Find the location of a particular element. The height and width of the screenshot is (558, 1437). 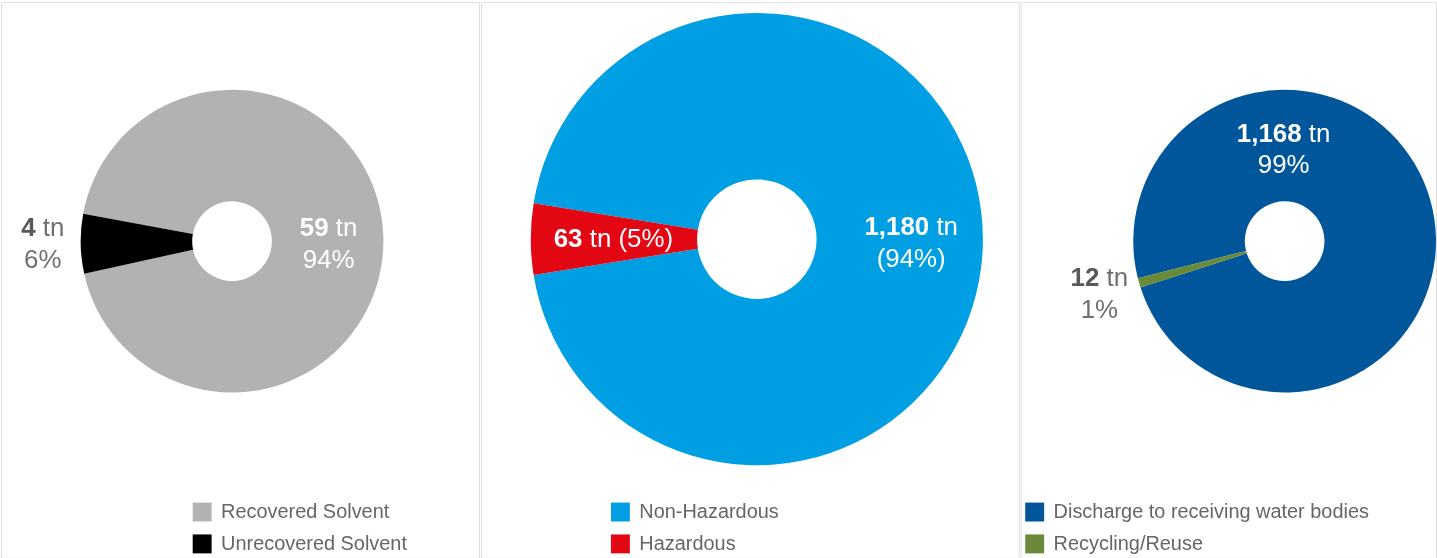

legend-label: Non-Hazardous is located at coordinates (709, 511).